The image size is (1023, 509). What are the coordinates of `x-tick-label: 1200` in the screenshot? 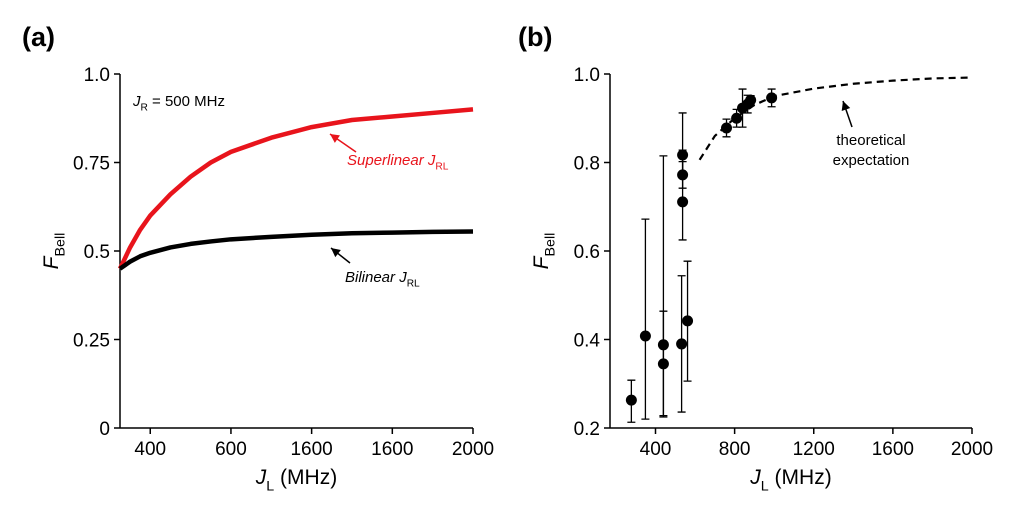 It's located at (814, 449).